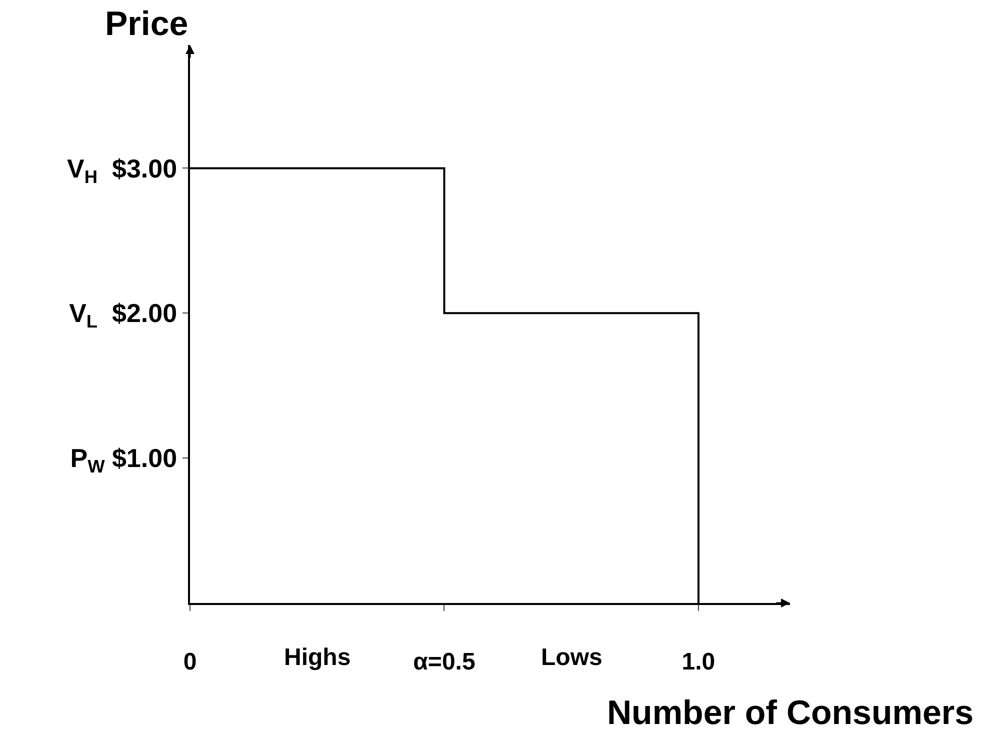 This screenshot has width=989, height=741. Describe the element at coordinates (124, 460) in the screenshot. I see `y-tick-label: P$_{W}$ $1.00` at that location.